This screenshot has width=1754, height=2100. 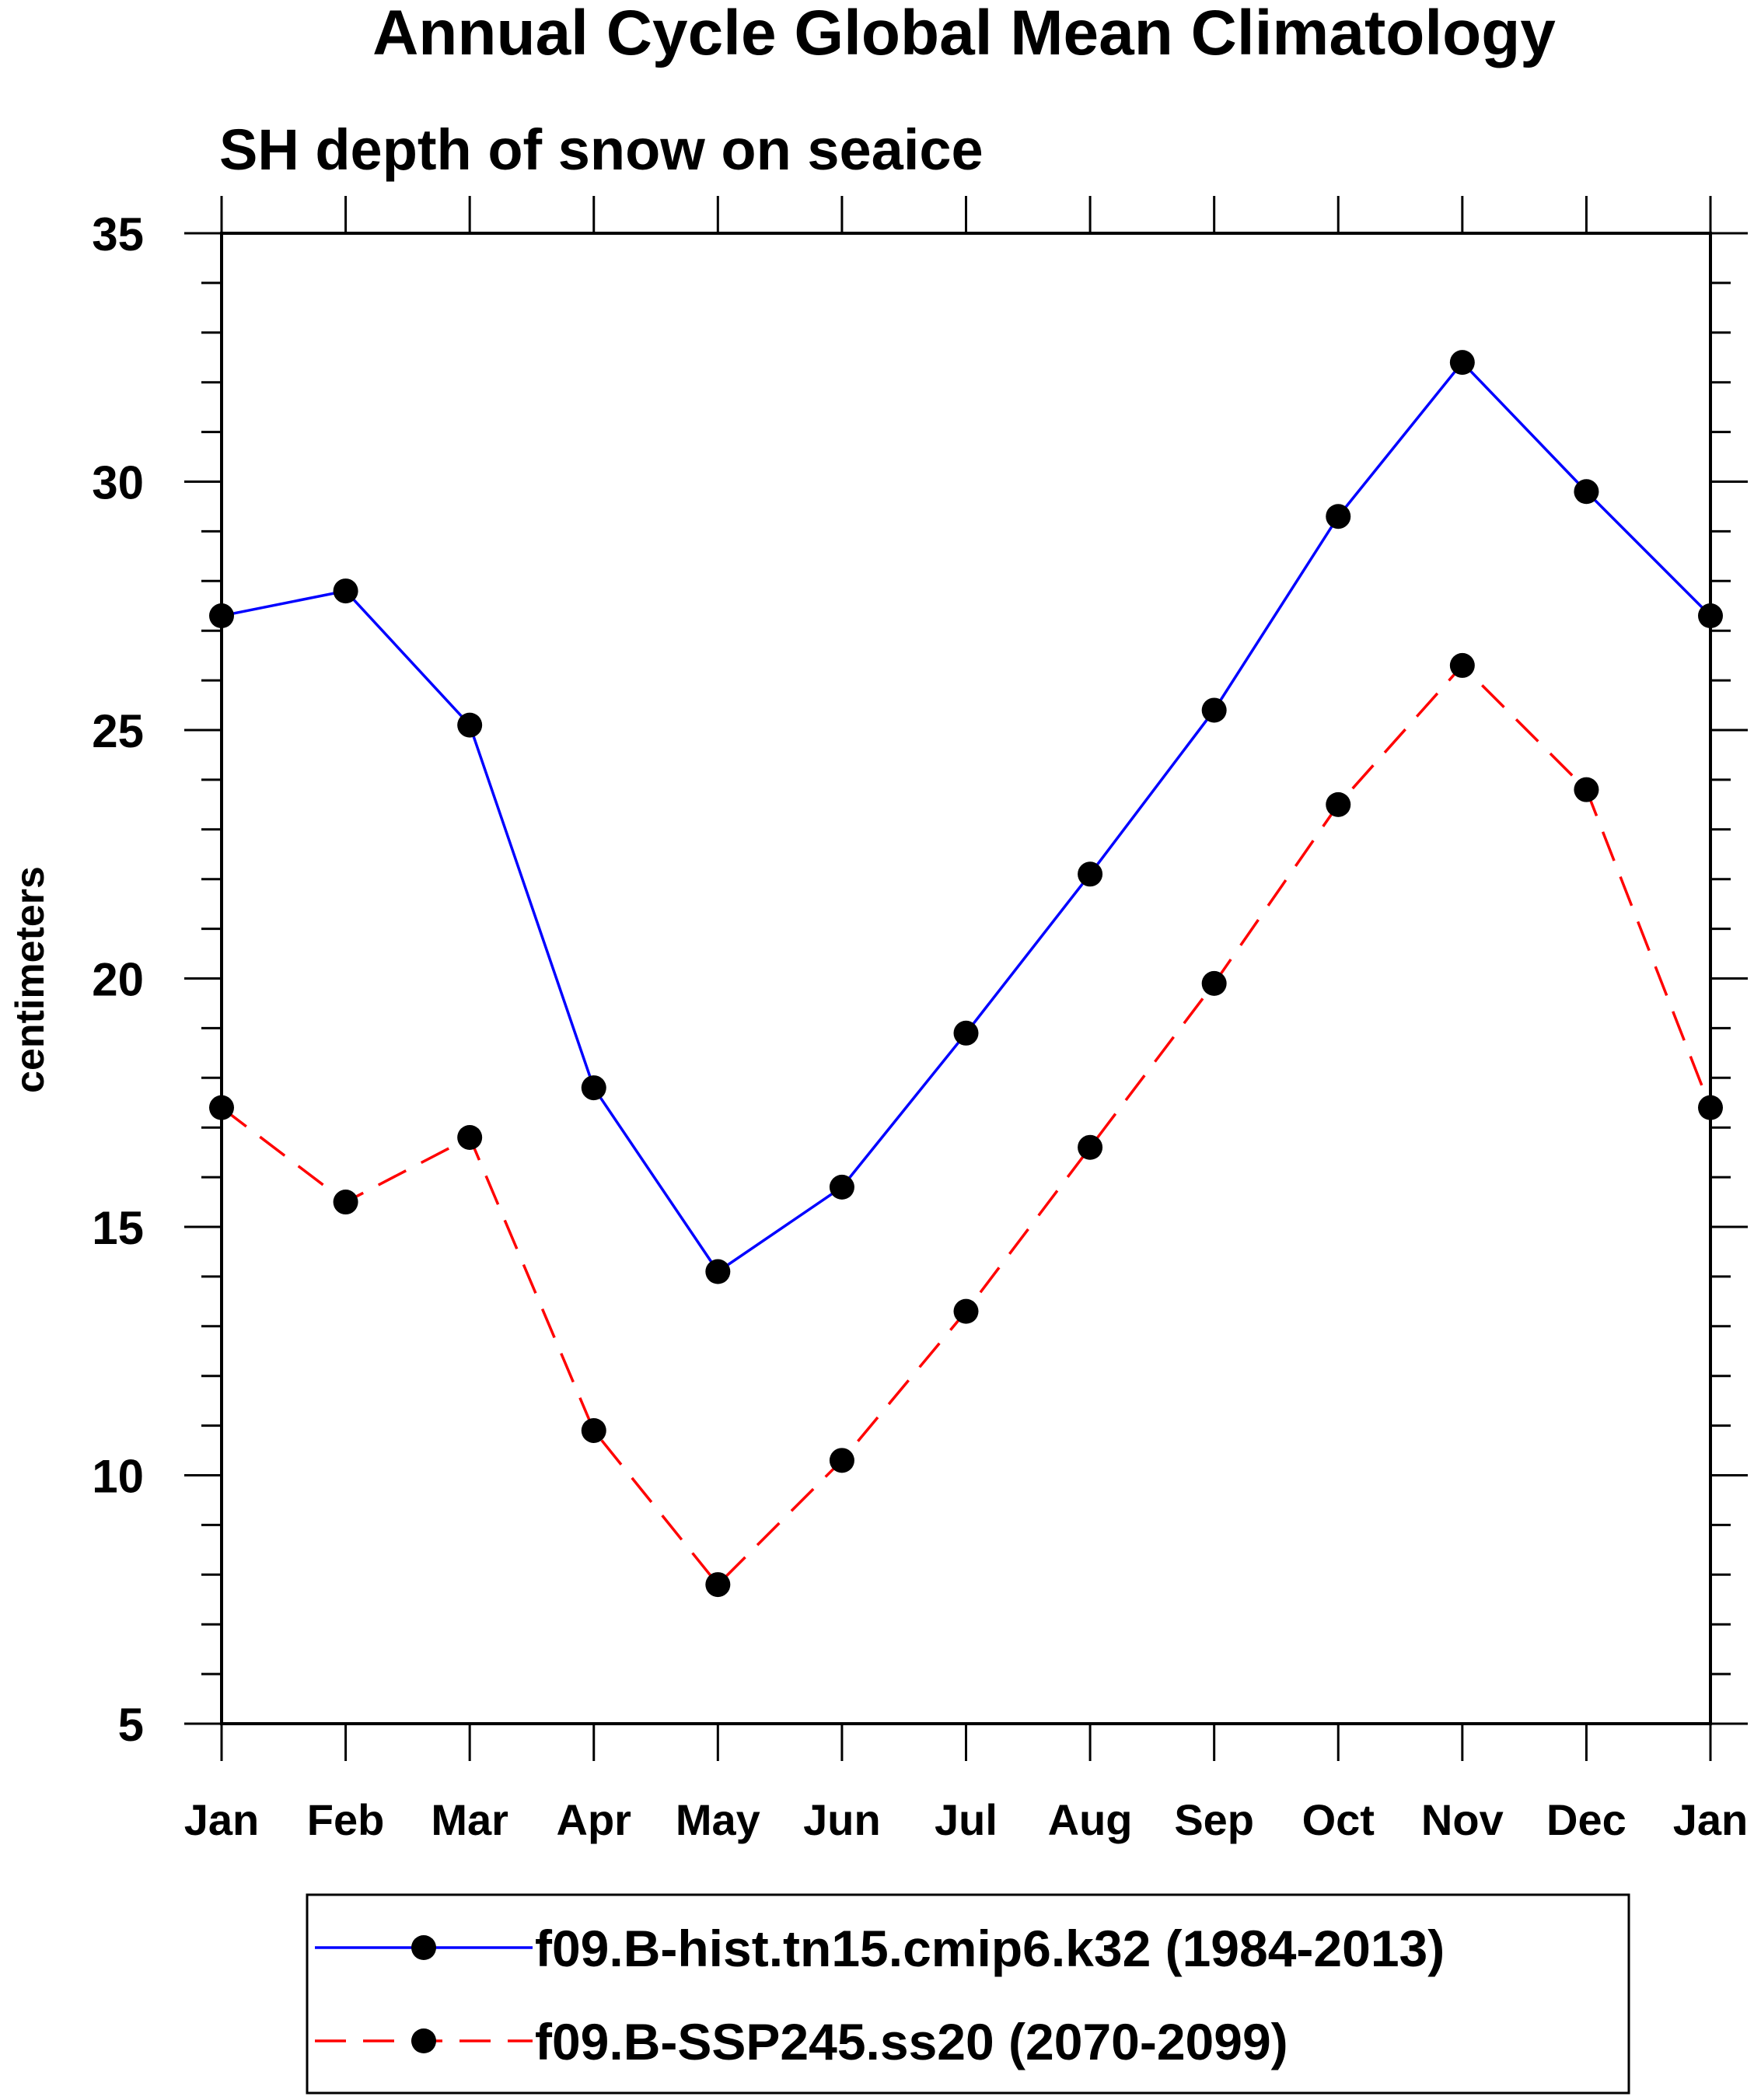 What do you see at coordinates (1586, 1819) in the screenshot?
I see `x-tick-label: Dec` at bounding box center [1586, 1819].